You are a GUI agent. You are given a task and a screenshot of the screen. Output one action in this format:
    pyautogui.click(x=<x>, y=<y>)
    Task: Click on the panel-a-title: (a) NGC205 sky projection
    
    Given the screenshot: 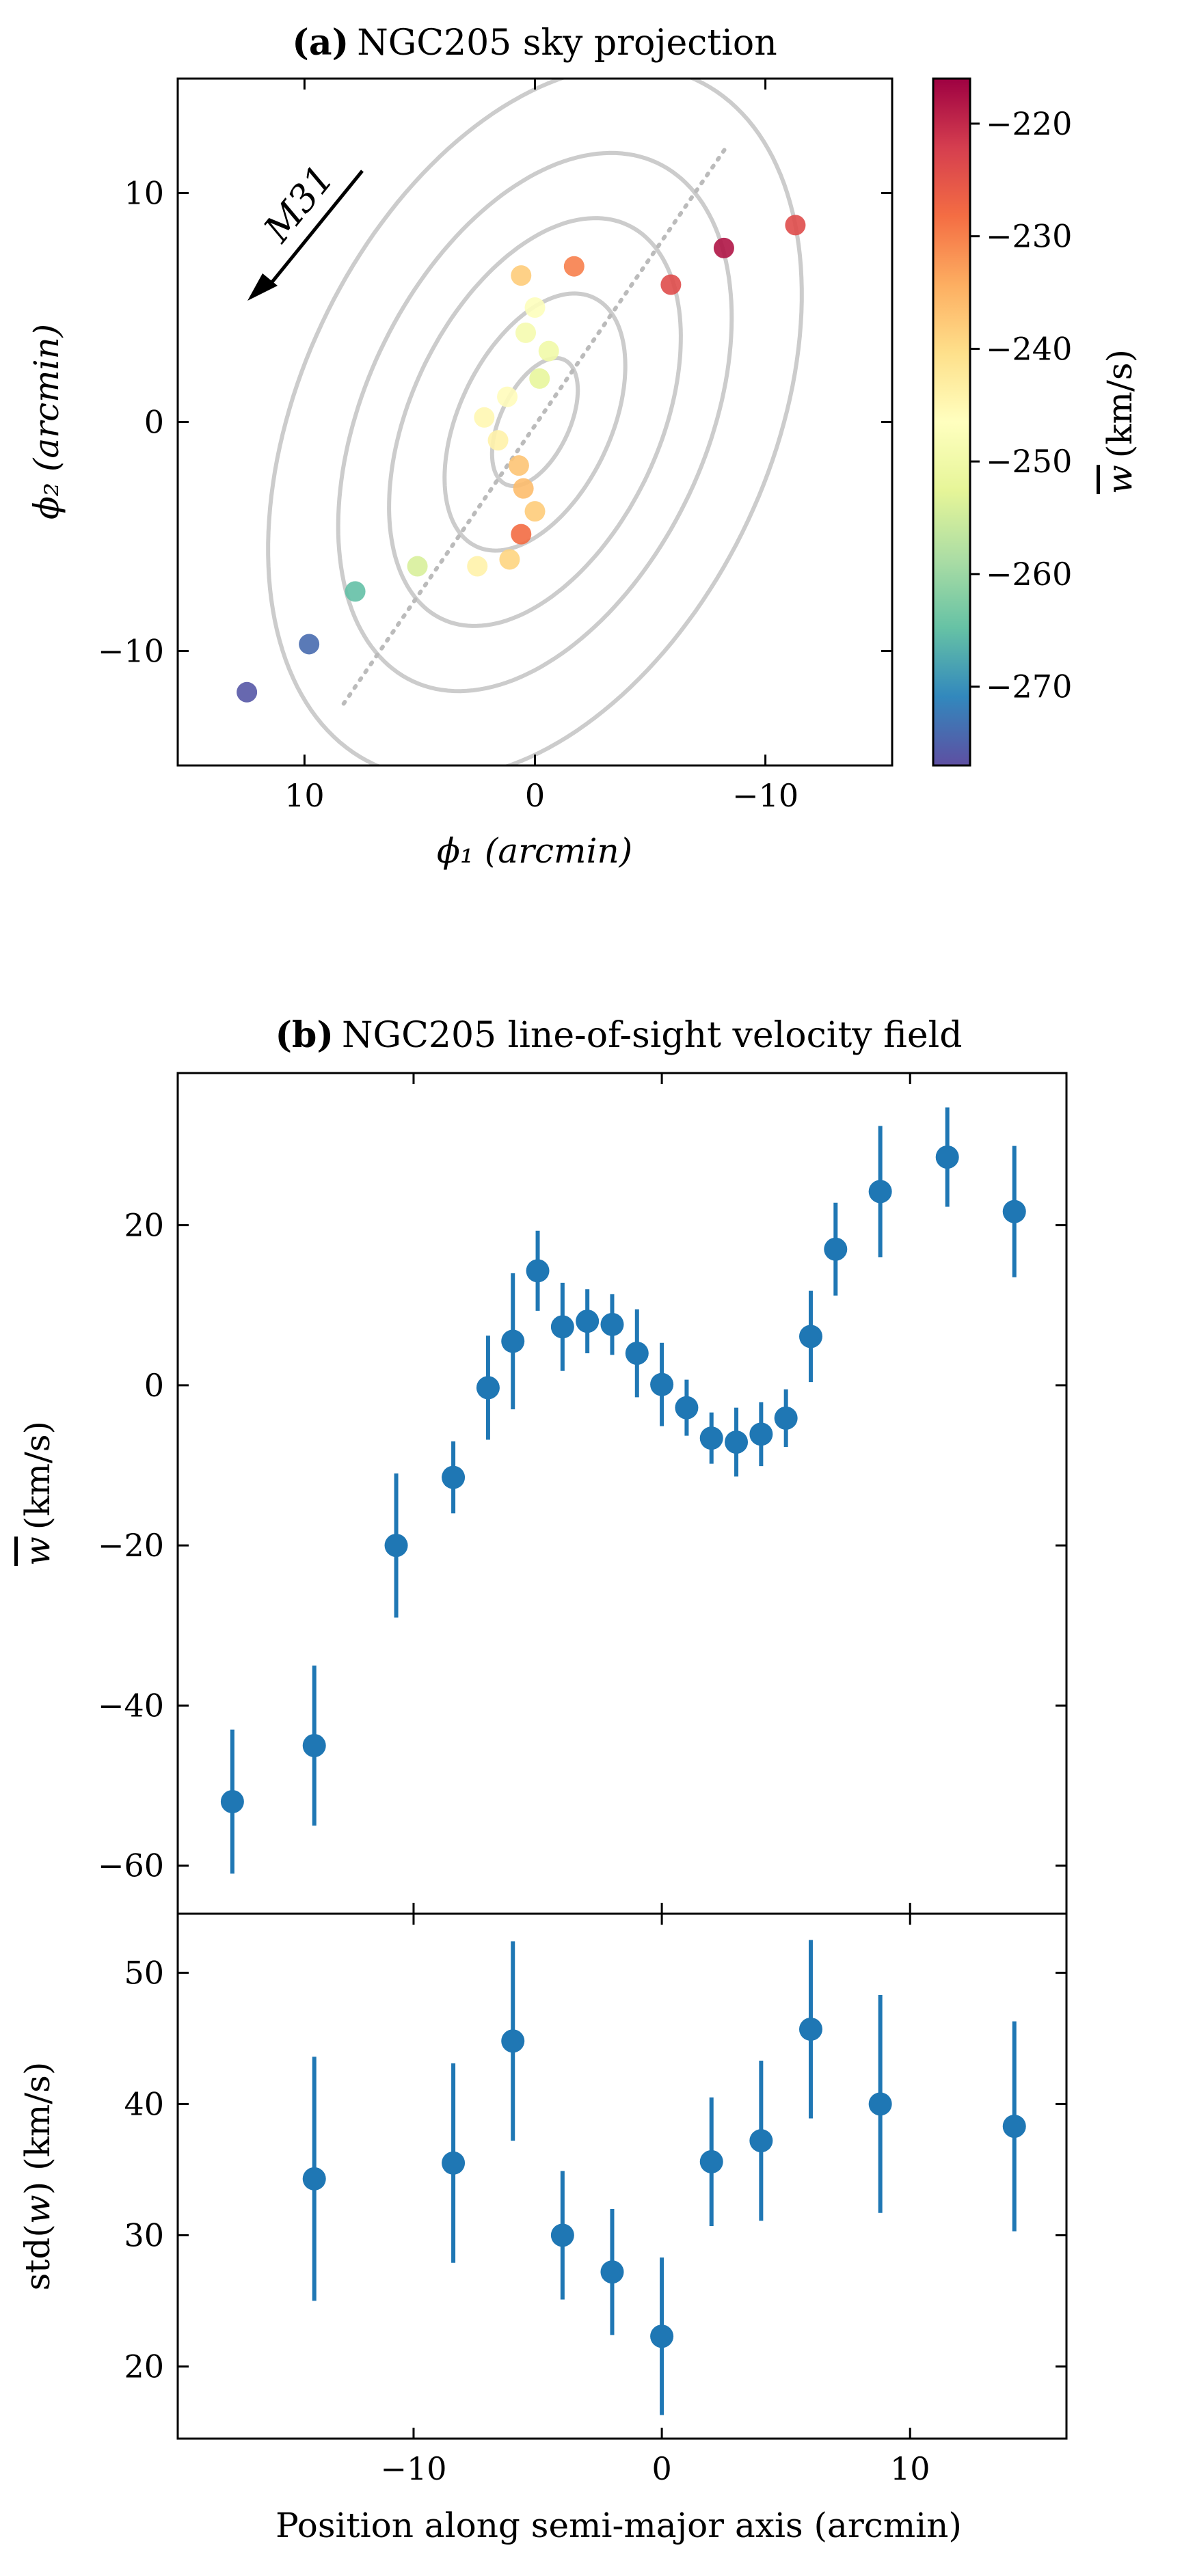 What is the action you would take?
    pyautogui.click(x=534, y=43)
    